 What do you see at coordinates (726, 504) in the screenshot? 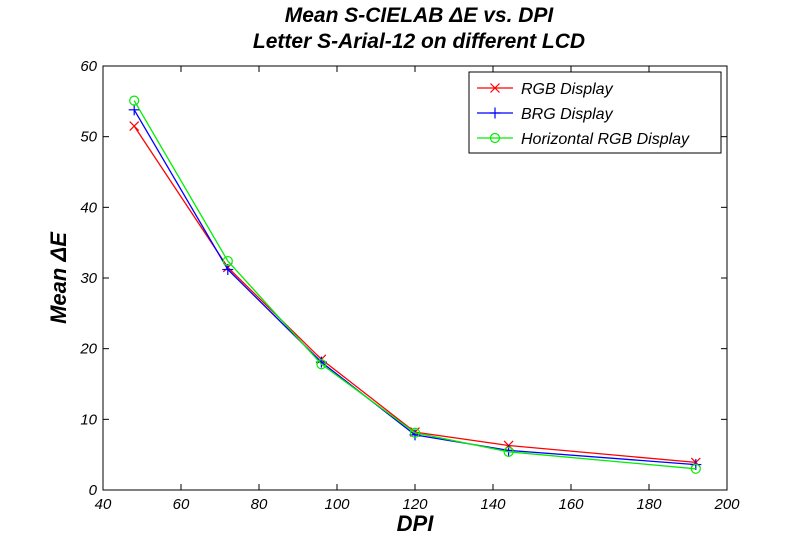
I see `x-tick-label: 200` at bounding box center [726, 504].